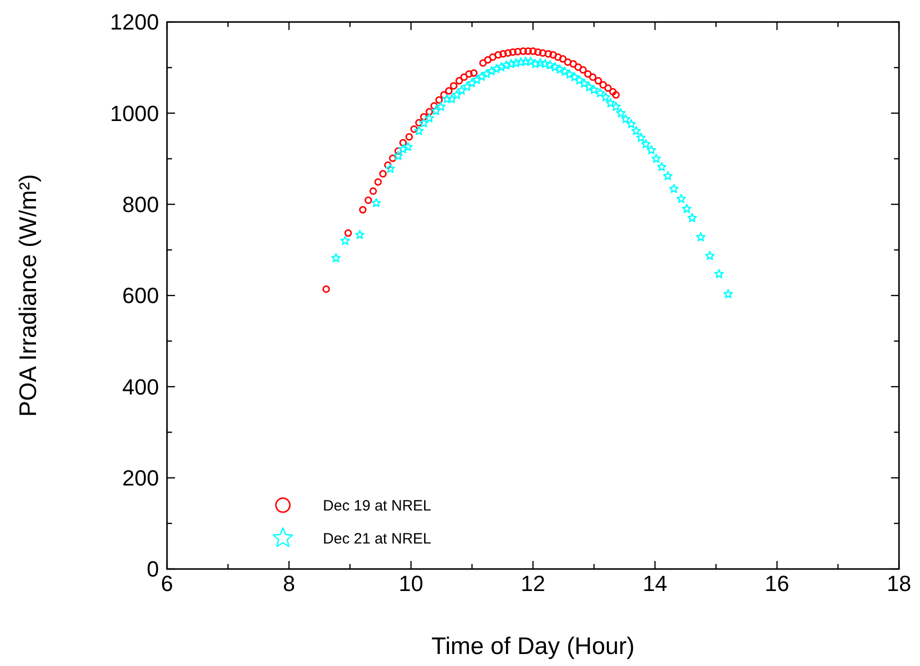 The width and height of the screenshot is (920, 666). I want to click on x-tick-label: 18, so click(899, 583).